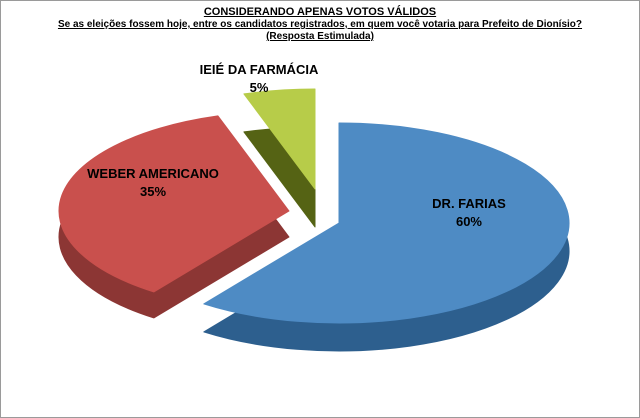 This screenshot has width=640, height=418. I want to click on slice-percent: 5%, so click(259, 87).